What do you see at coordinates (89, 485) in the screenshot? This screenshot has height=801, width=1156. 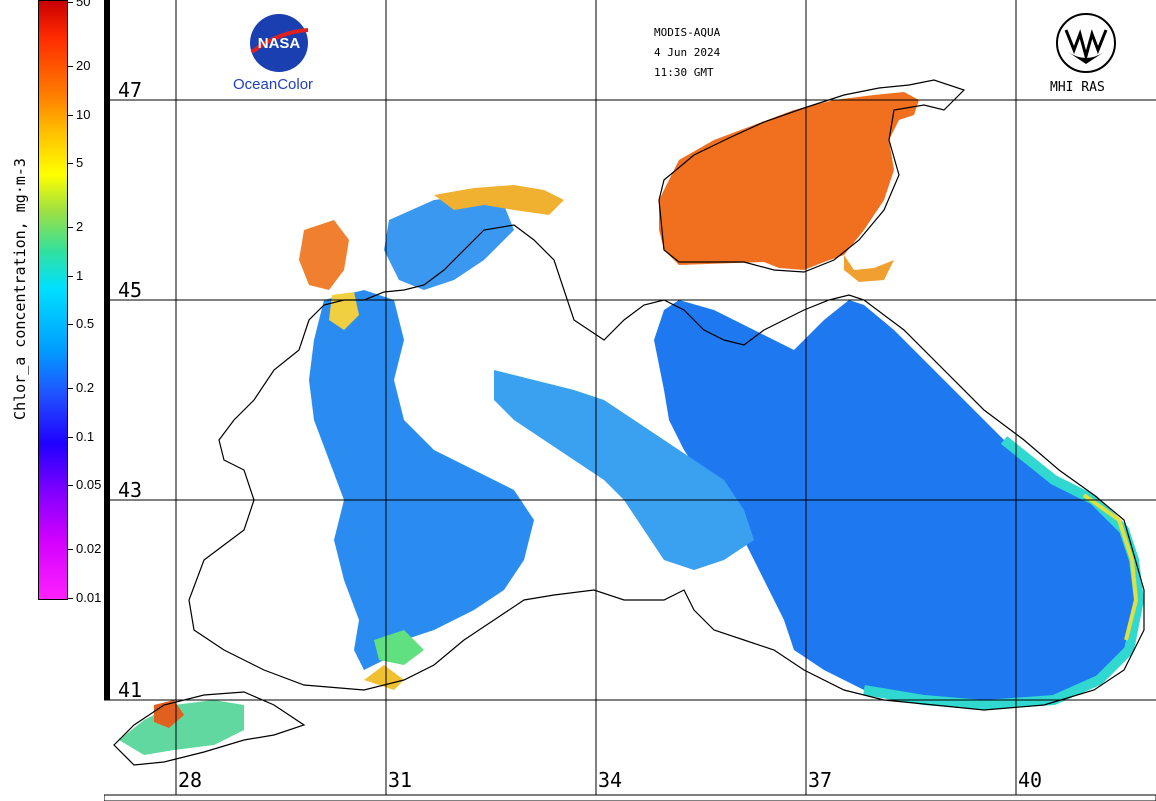 I see `colorbar-tick-label: 0.05` at bounding box center [89, 485].